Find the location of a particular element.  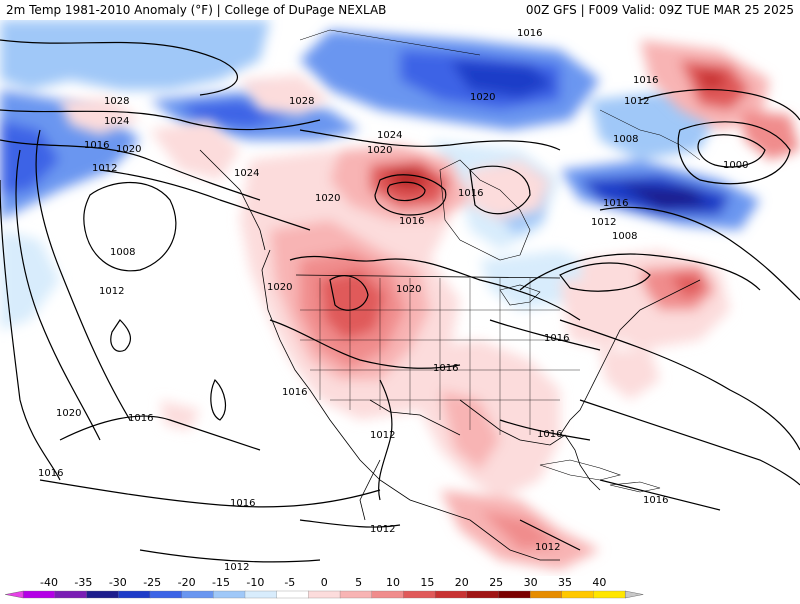

isobar-1012-south-pacific is located at coordinates (230, 556).